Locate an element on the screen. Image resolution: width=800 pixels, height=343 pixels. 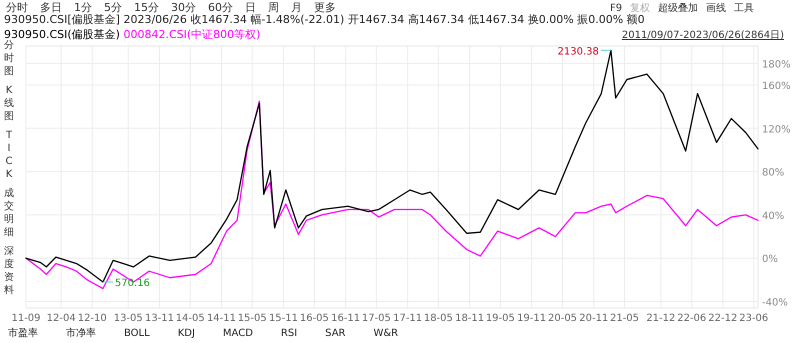
x-tick-label: 17-11 is located at coordinates (407, 318).